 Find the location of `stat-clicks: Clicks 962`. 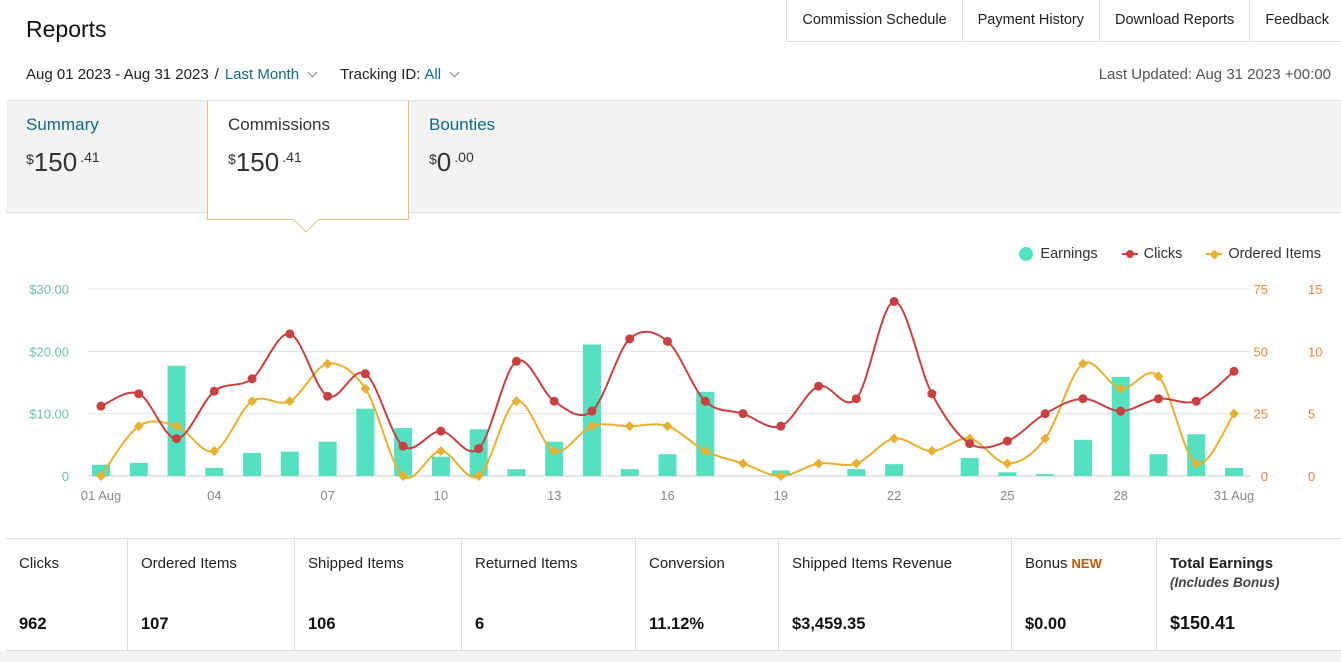

stat-clicks: Clicks 962 is located at coordinates (67, 594).